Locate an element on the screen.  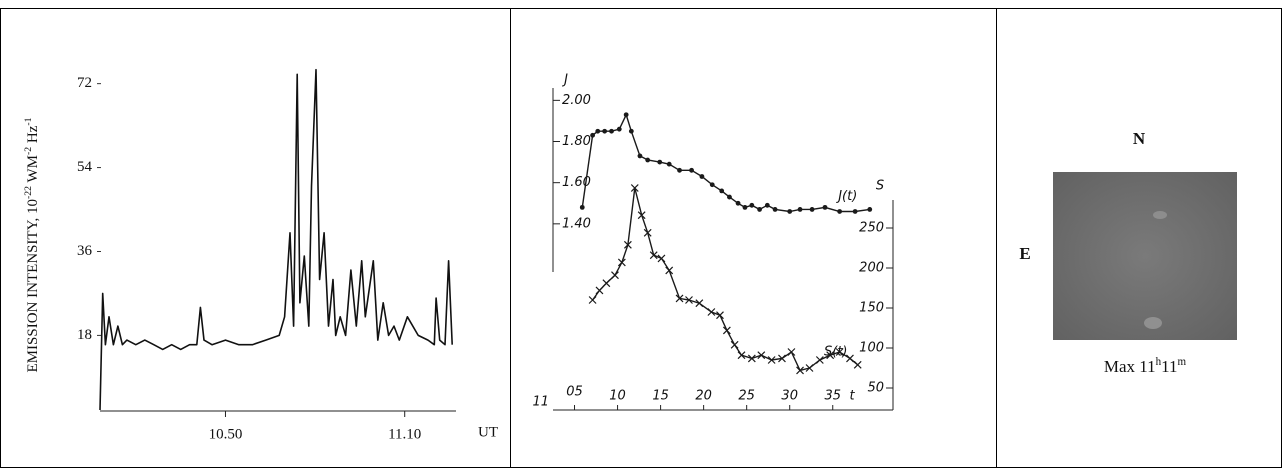
y-tick-label: 54 is located at coordinates (85, 167).